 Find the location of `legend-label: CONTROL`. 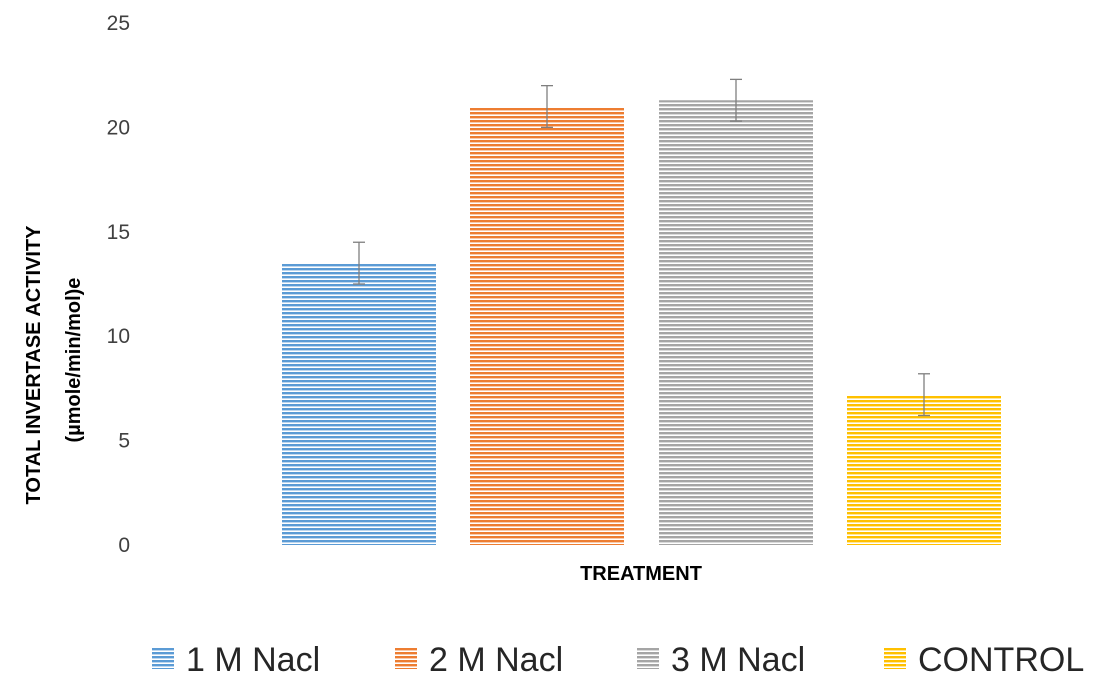

legend-label: CONTROL is located at coordinates (1001, 657).